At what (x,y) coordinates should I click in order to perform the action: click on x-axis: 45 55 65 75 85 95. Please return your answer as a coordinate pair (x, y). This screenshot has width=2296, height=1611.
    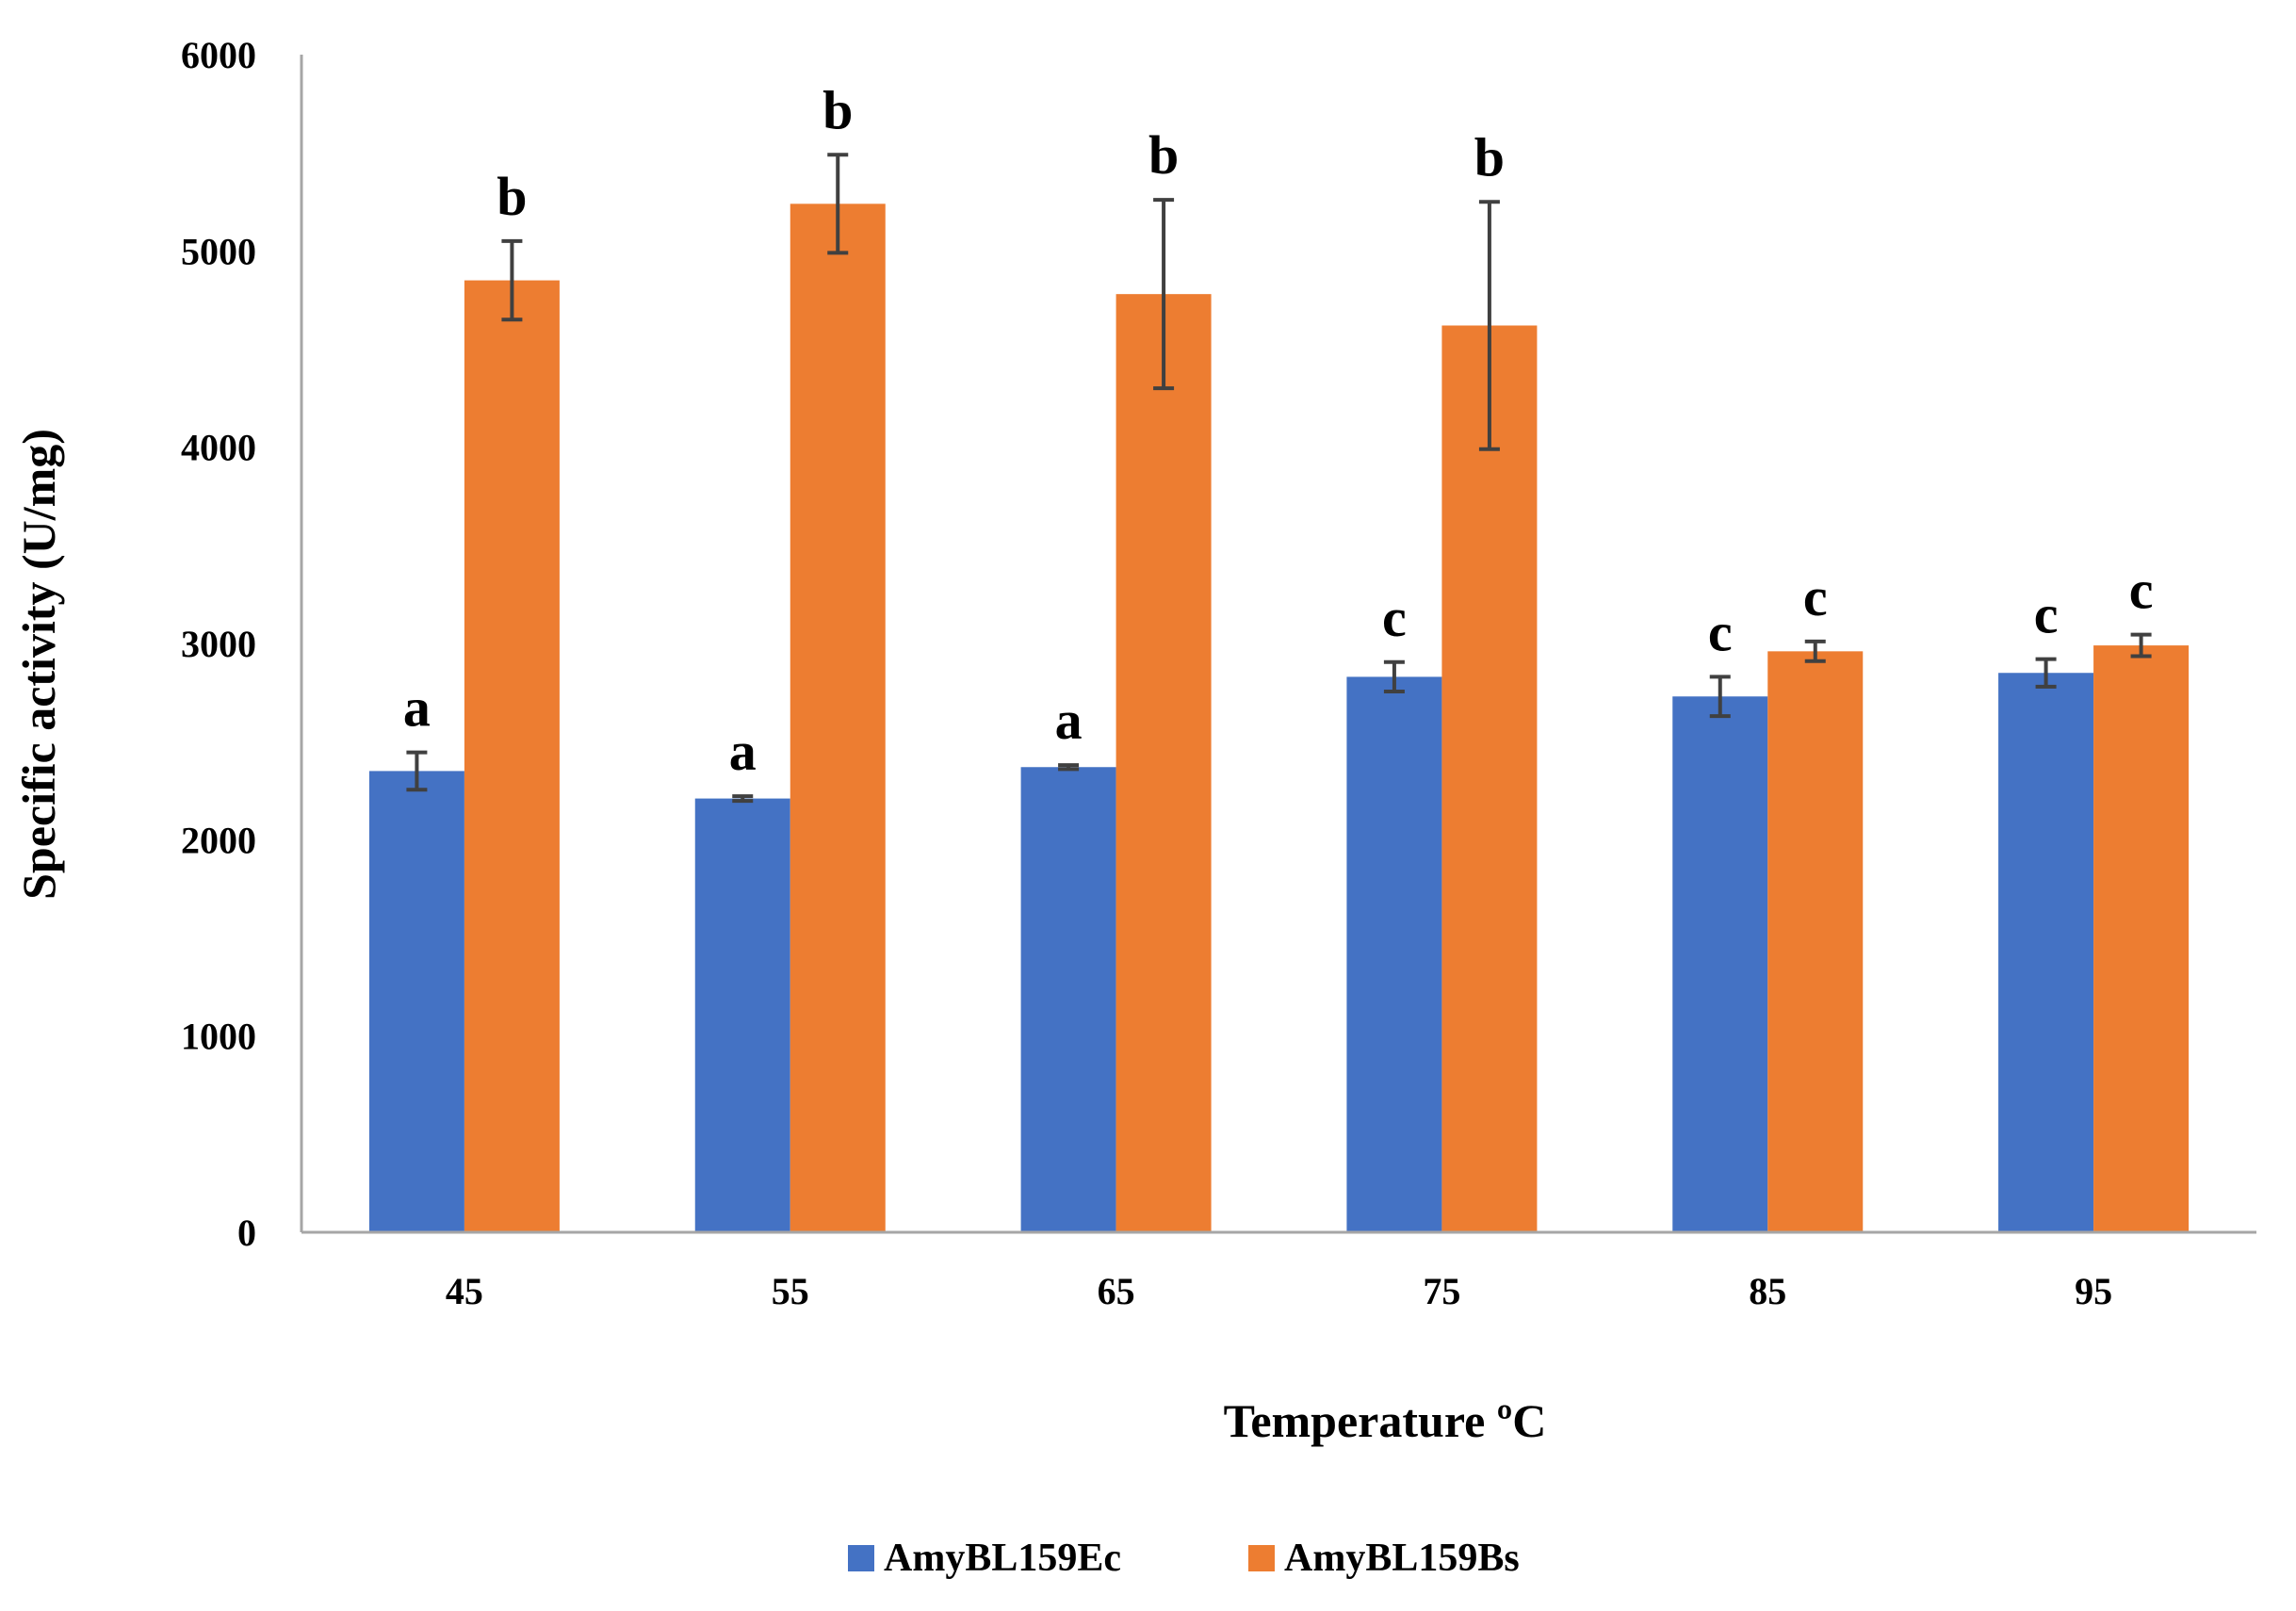
    Looking at the image, I should click on (1278, 1271).